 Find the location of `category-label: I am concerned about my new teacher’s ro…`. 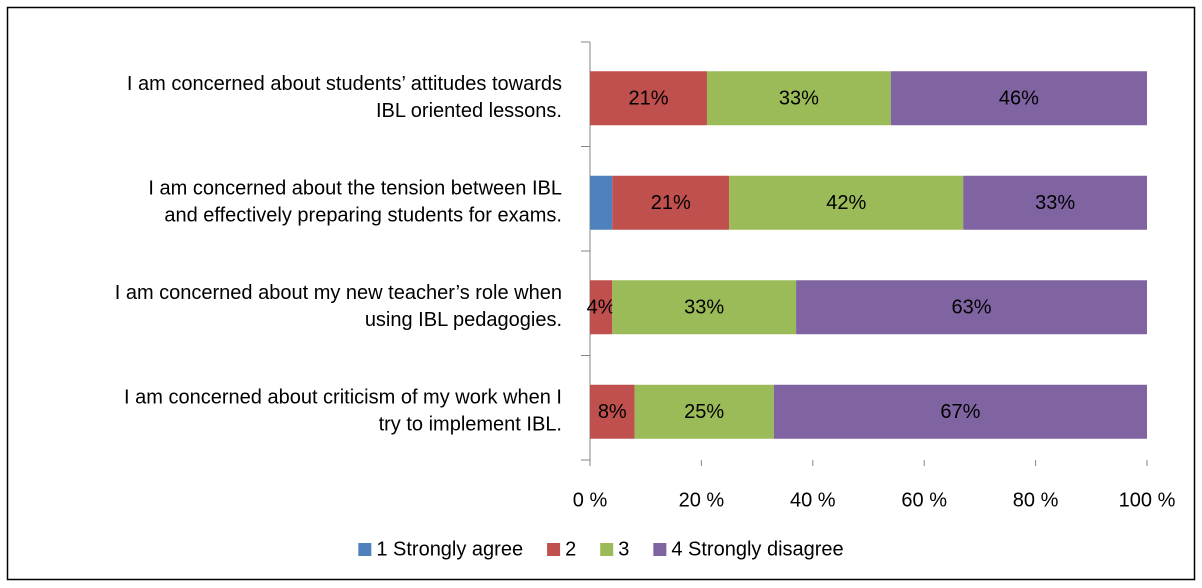

category-label: I am concerned about my new teacher’s ro… is located at coordinates (338, 293).